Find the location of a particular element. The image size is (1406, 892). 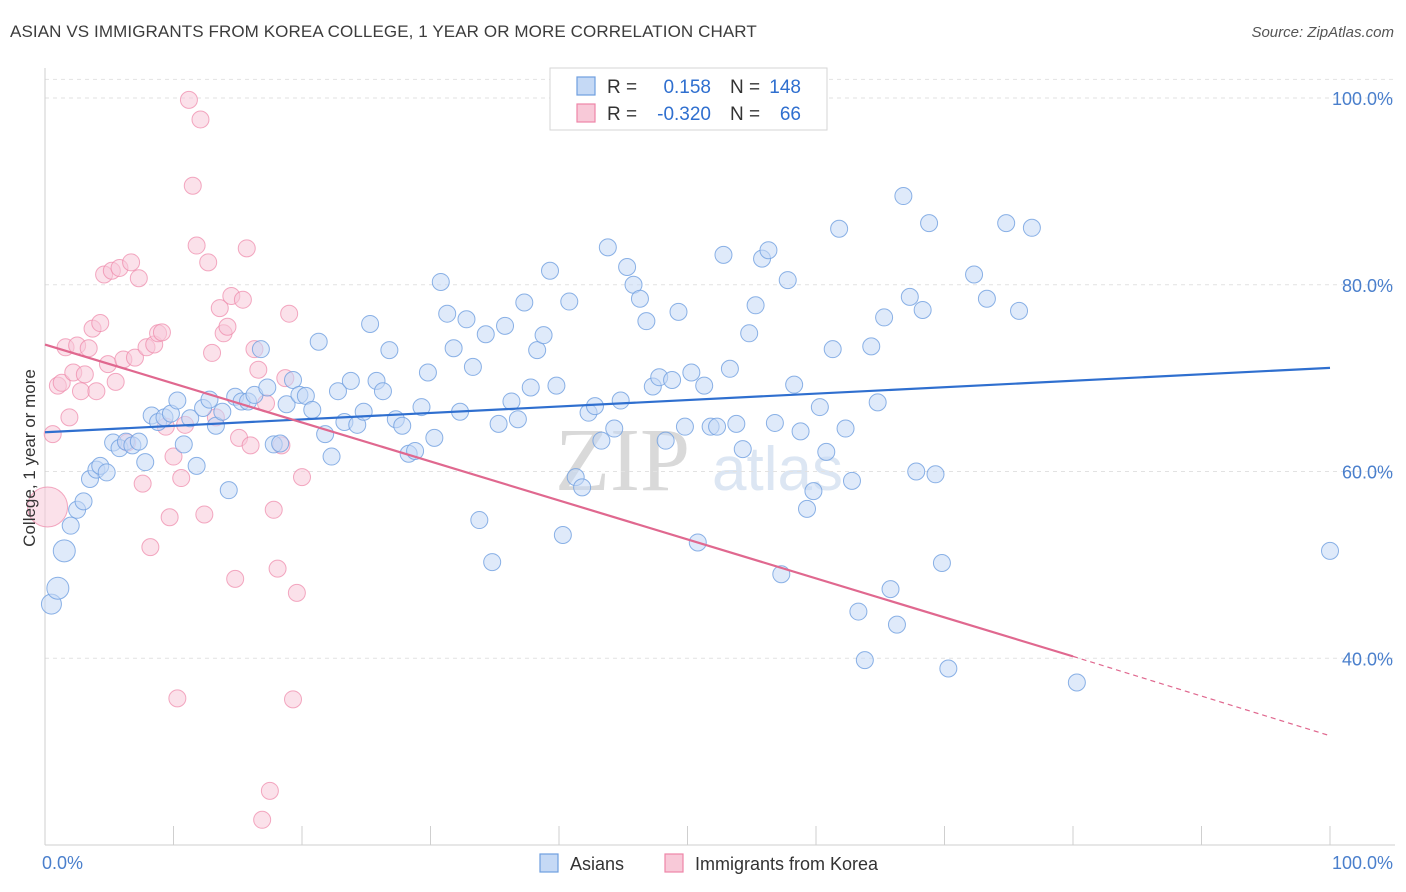

bottom-legend-korea-swatch is located at coordinates (674, 863).